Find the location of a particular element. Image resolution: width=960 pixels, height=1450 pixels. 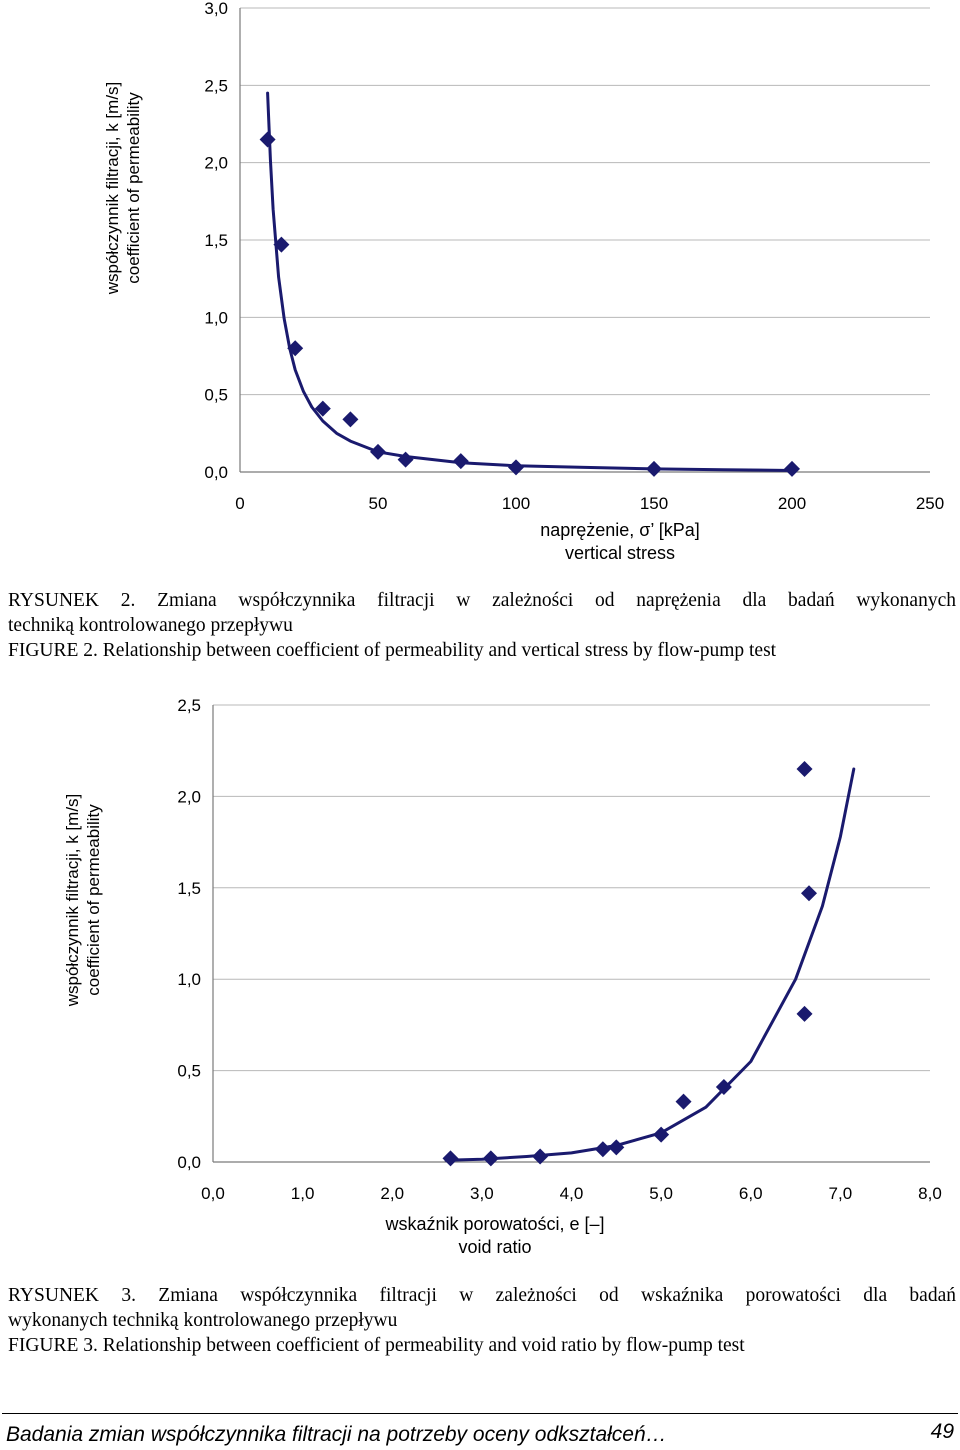

chart-2-x-tick-label: 5,0 is located at coordinates (661, 1193).